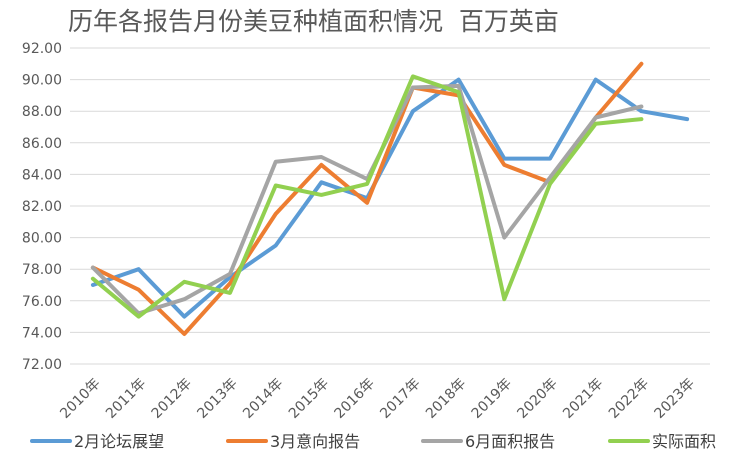 This screenshot has height=457, width=734. What do you see at coordinates (42, 49) in the screenshot?
I see `y-tick-label: 92.00` at bounding box center [42, 49].